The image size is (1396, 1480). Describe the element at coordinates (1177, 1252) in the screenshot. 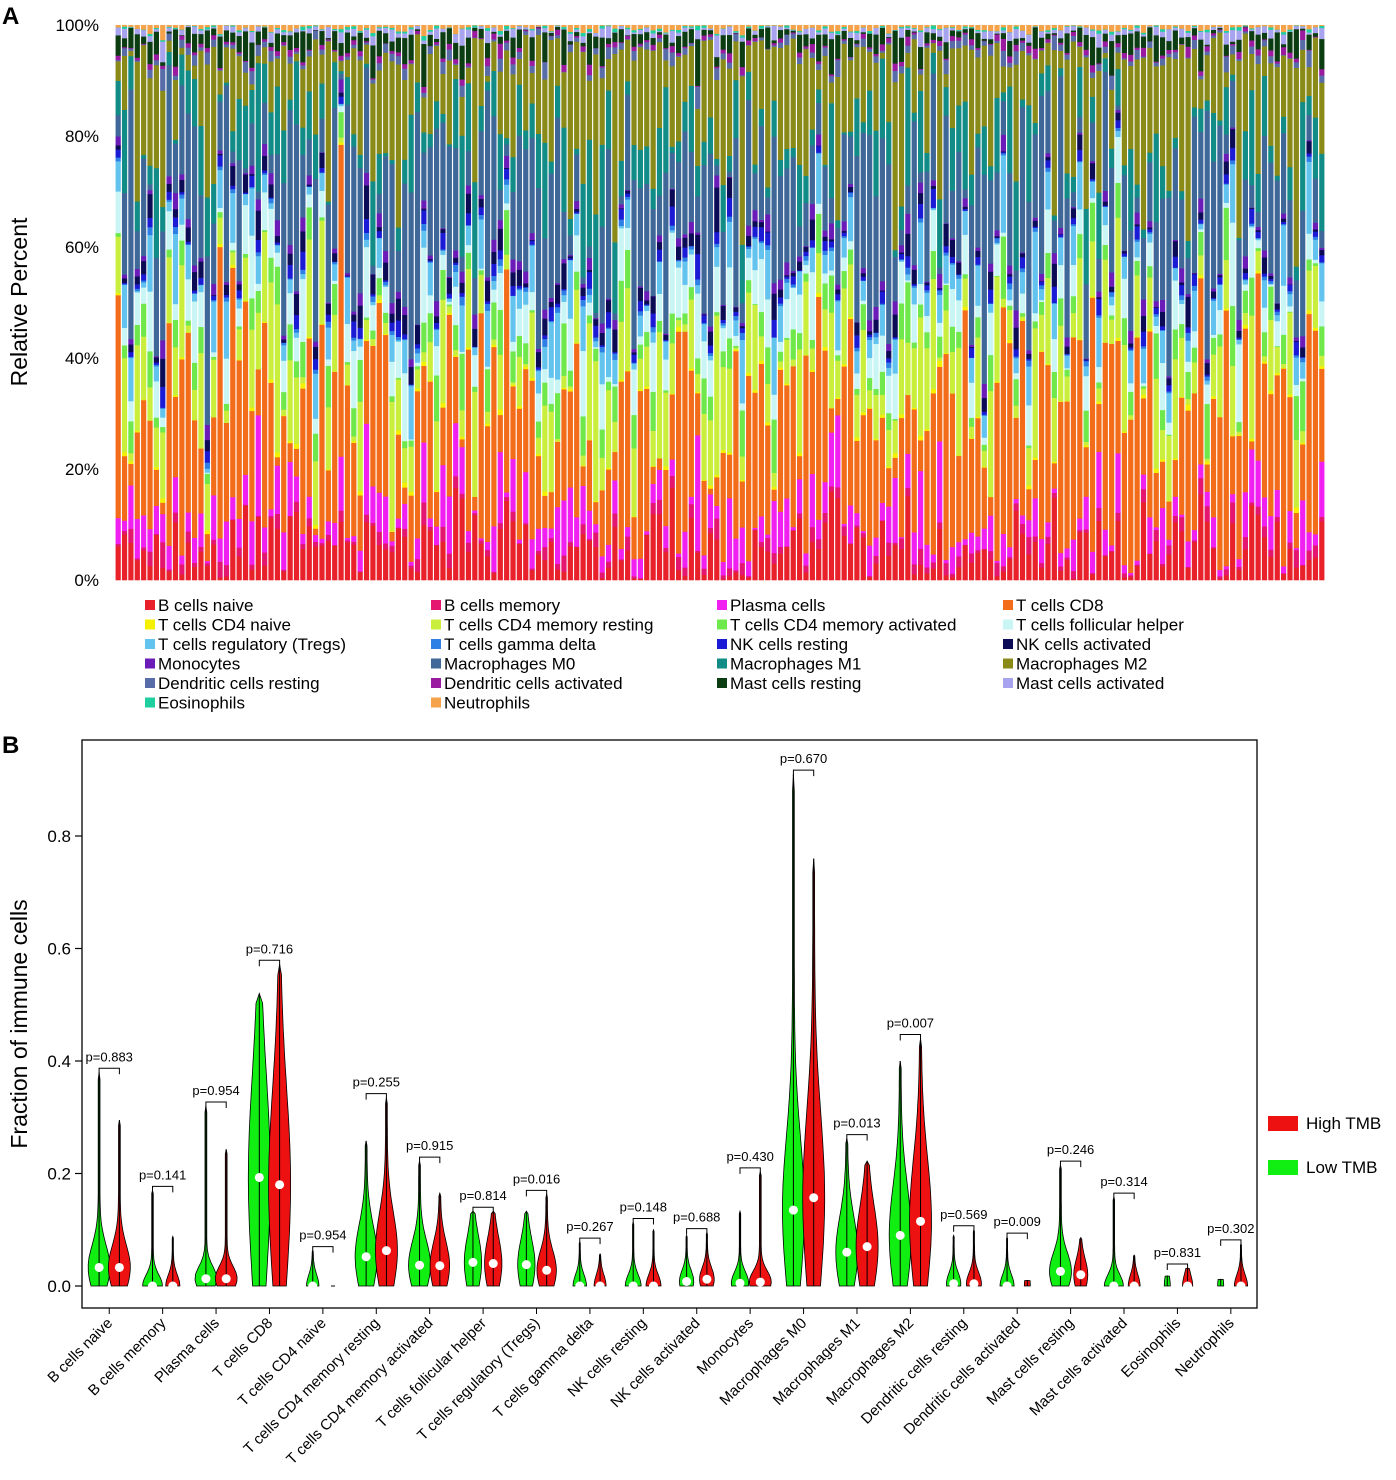

I see `p-value-label: p=0.831` at that location.